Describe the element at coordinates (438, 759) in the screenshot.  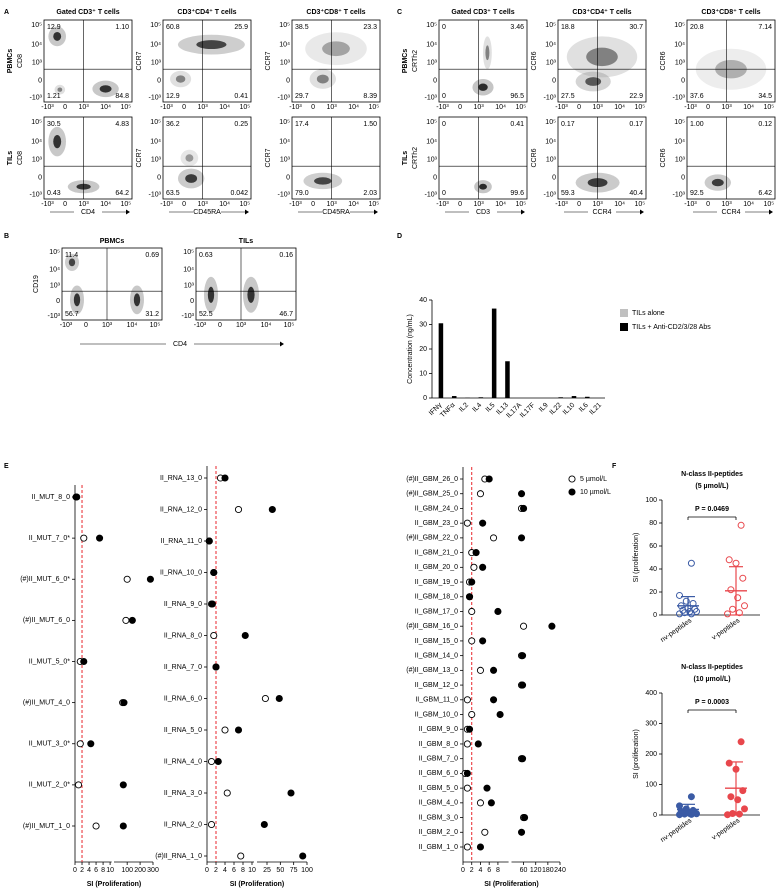
I see `category-label: II_GBM_7_0` at that location.